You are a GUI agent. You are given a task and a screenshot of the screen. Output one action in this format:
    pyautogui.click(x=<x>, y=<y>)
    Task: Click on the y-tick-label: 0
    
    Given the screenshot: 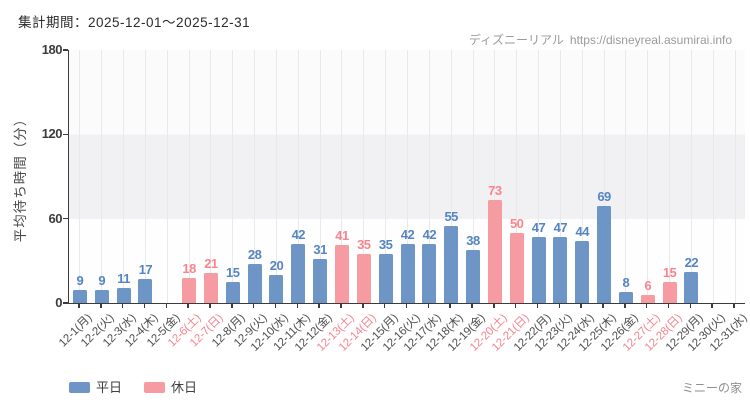 What is the action you would take?
    pyautogui.click(x=58, y=302)
    